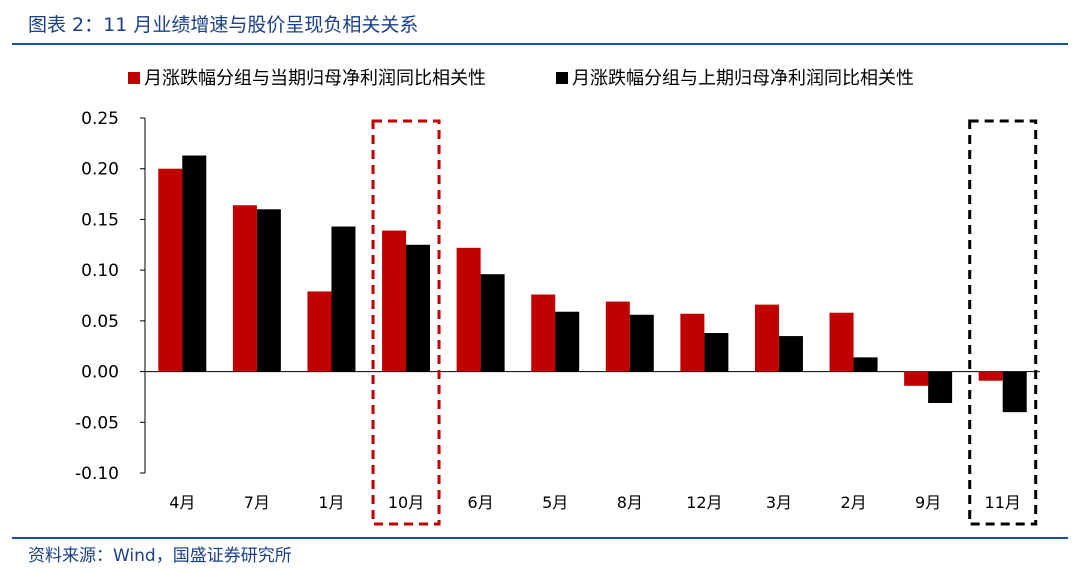  What do you see at coordinates (1003, 502) in the screenshot?
I see `x-tick-label: 11月` at bounding box center [1003, 502].